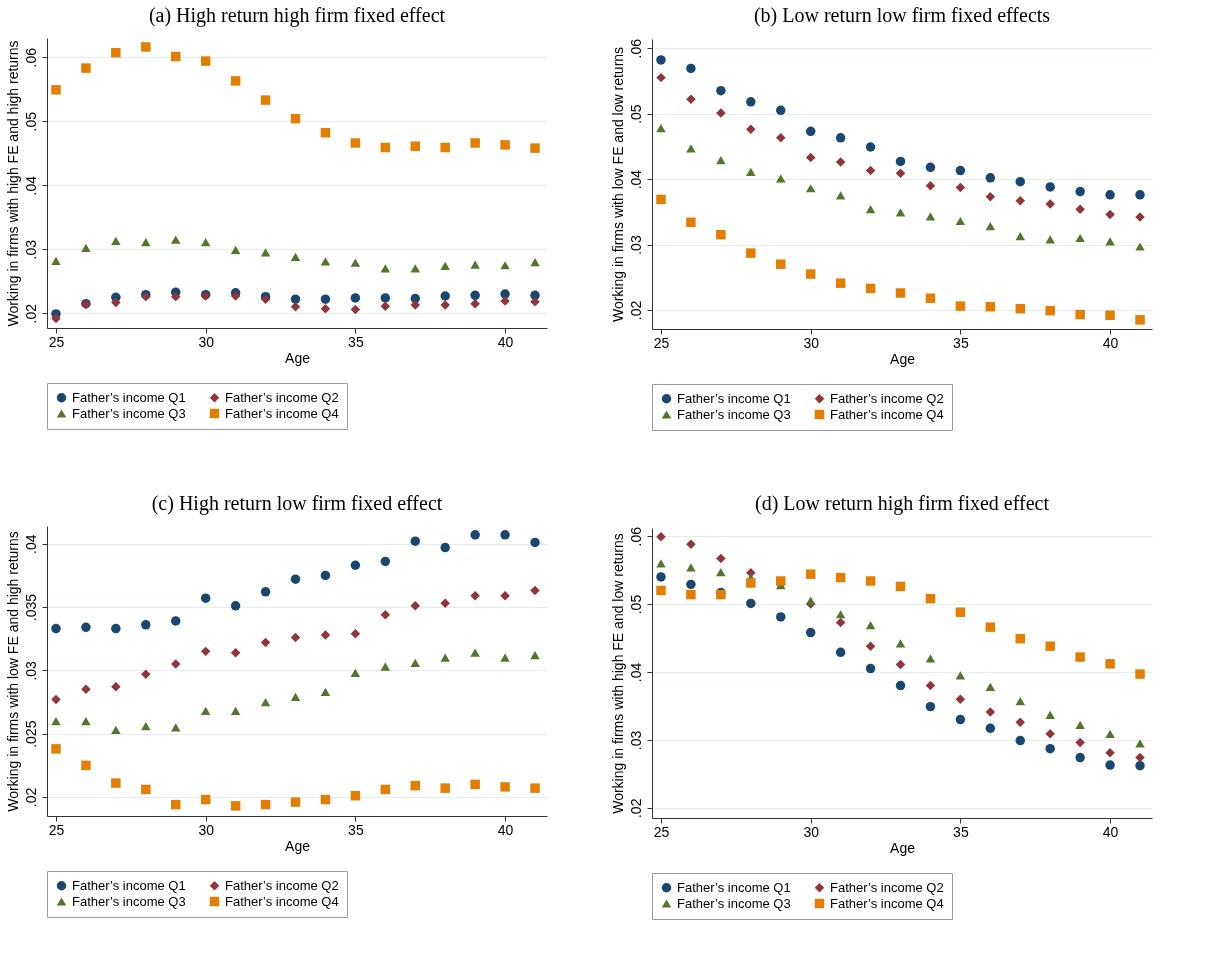 The width and height of the screenshot is (1210, 972). Describe the element at coordinates (297, 15) in the screenshot. I see `chart-title: (a) High return high firm fixed effect` at that location.